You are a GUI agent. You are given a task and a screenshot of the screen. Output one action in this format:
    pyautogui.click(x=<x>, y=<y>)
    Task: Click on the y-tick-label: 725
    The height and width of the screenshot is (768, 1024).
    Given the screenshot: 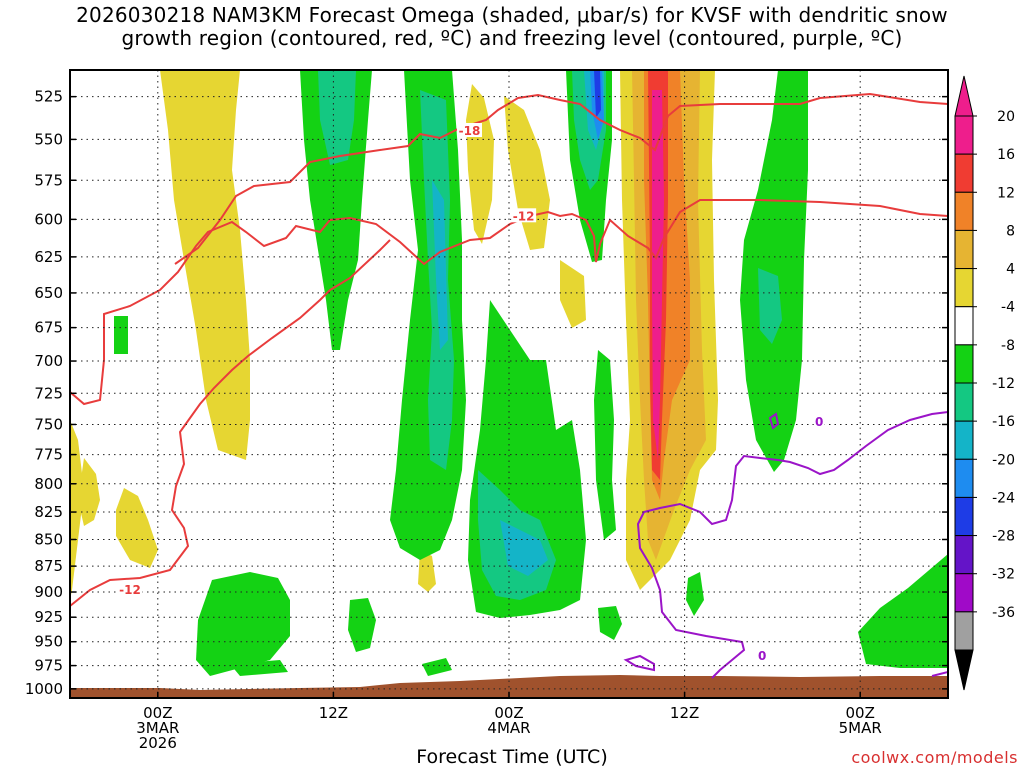 What is the action you would take?
    pyautogui.click(x=48, y=393)
    